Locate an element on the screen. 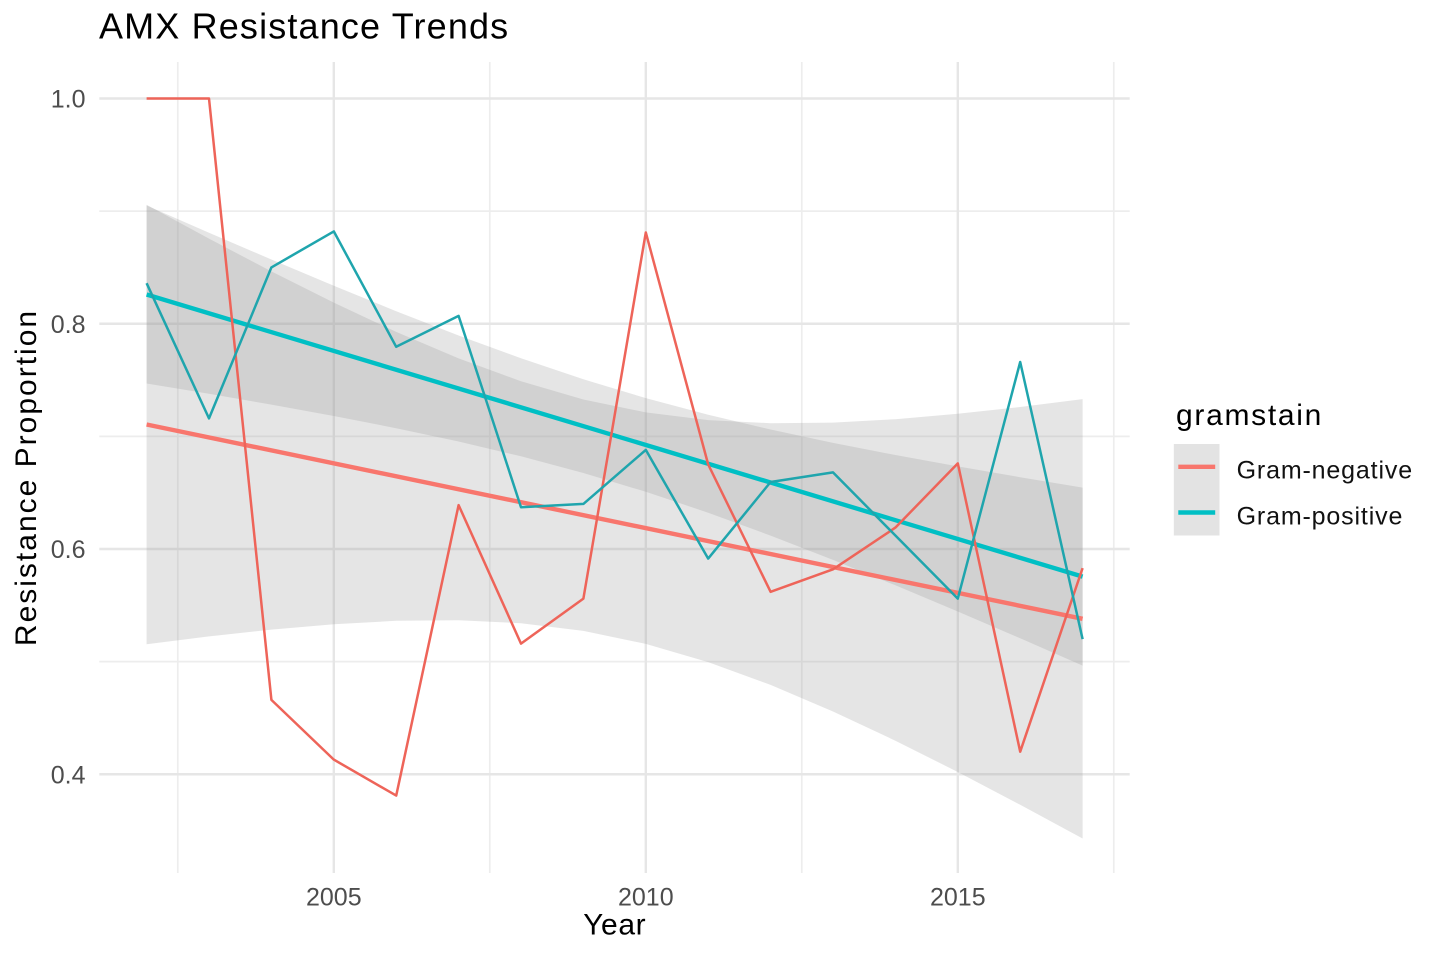  svg-text: Gram-positive is located at coordinates (1320, 517).